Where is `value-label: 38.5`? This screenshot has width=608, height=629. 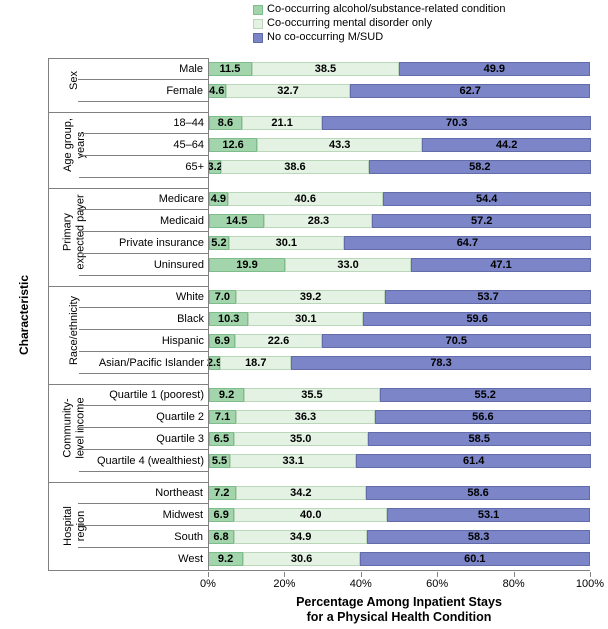 value-label: 38.5 is located at coordinates (325, 69).